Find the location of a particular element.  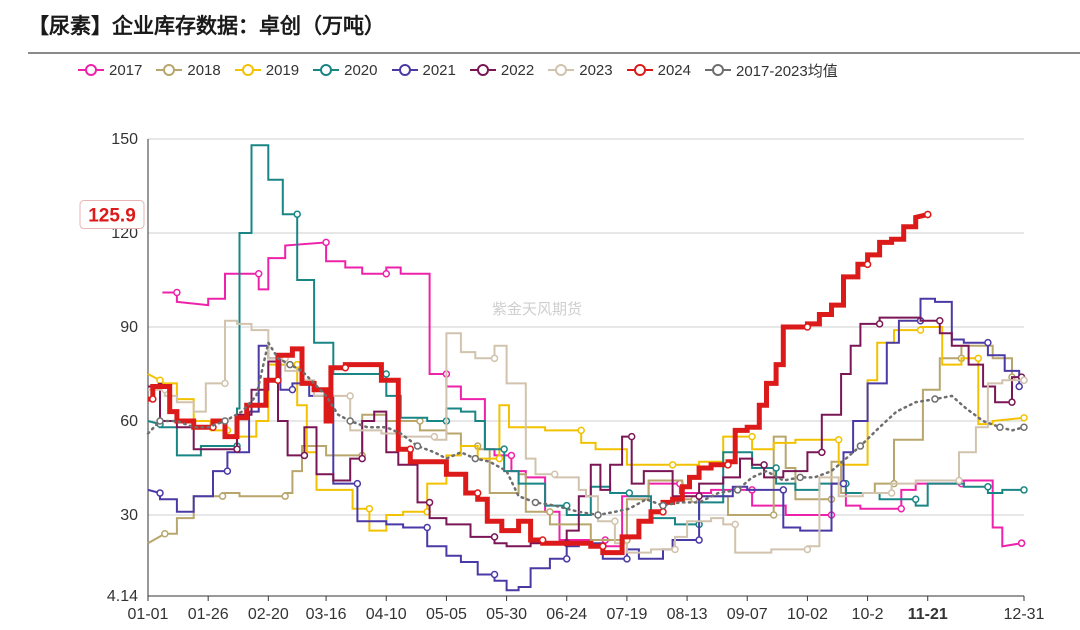

title-divider is located at coordinates (554, 53).